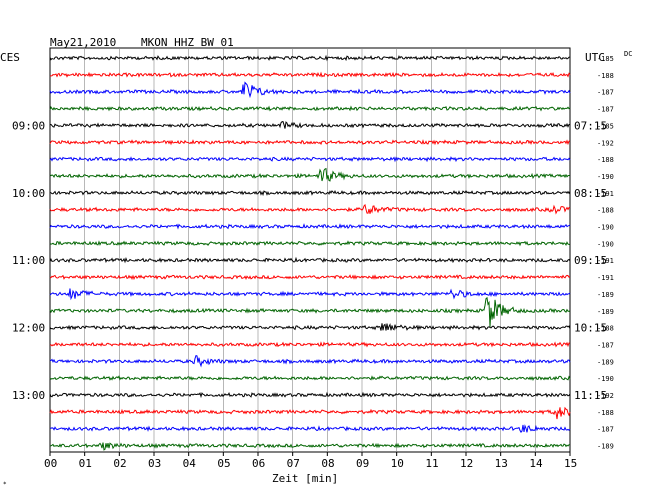 This screenshot has width=650, height=494. What do you see at coordinates (590, 328) in the screenshot?
I see `right-time-label: 10:15` at bounding box center [590, 328].